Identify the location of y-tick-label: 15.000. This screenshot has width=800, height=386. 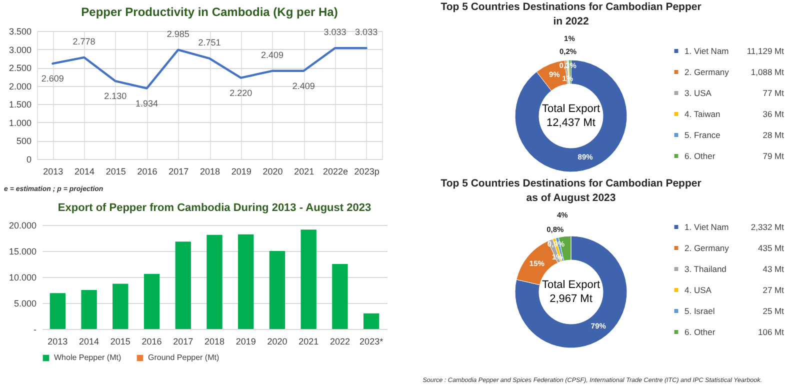
(22, 251).